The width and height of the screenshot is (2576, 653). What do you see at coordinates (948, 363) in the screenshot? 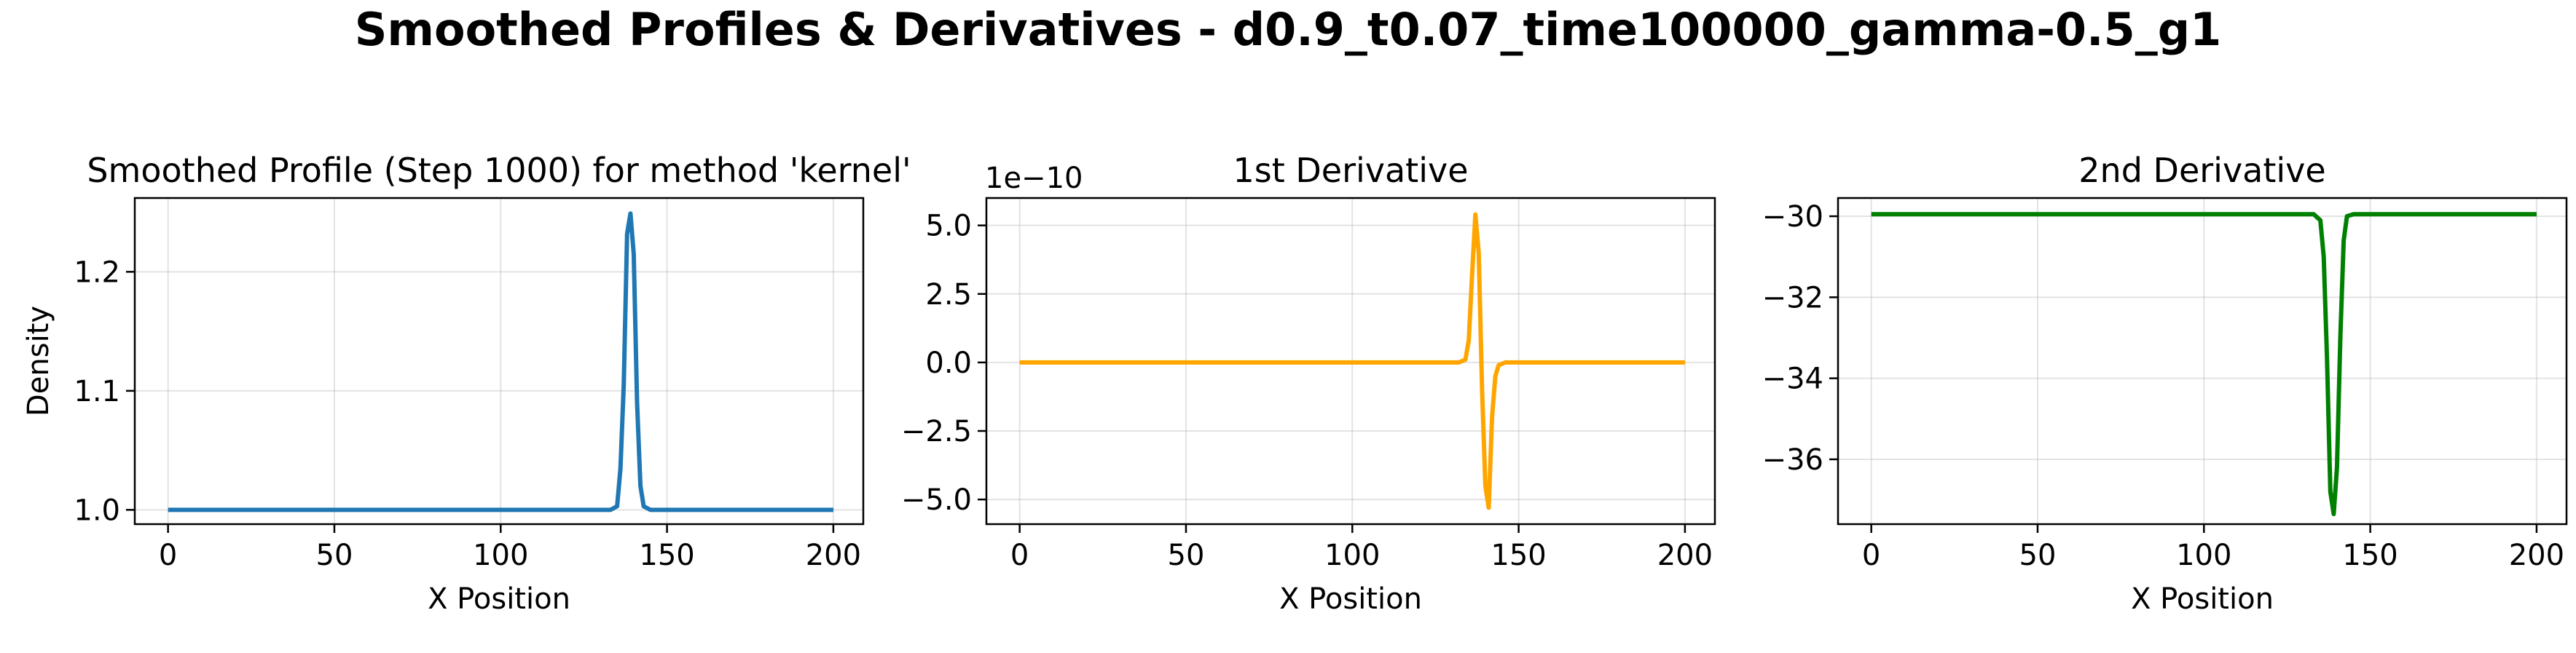
I see `y-tick-label: 0.0` at bounding box center [948, 363].